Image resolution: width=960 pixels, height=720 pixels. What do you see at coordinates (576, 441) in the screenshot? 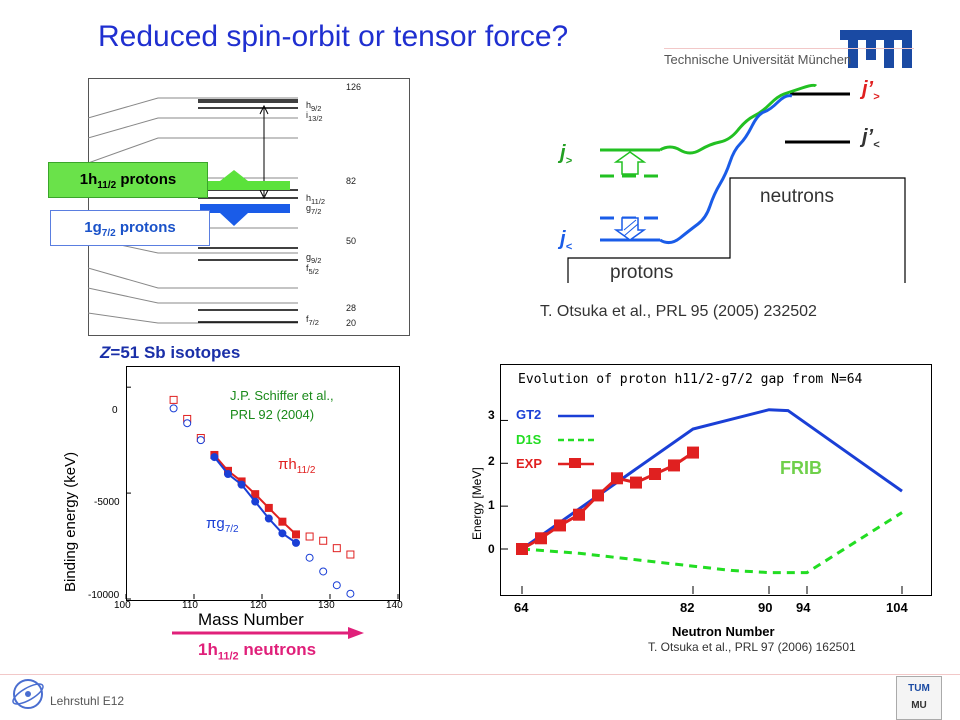
I see `gap-legend-swatches` at bounding box center [576, 441].